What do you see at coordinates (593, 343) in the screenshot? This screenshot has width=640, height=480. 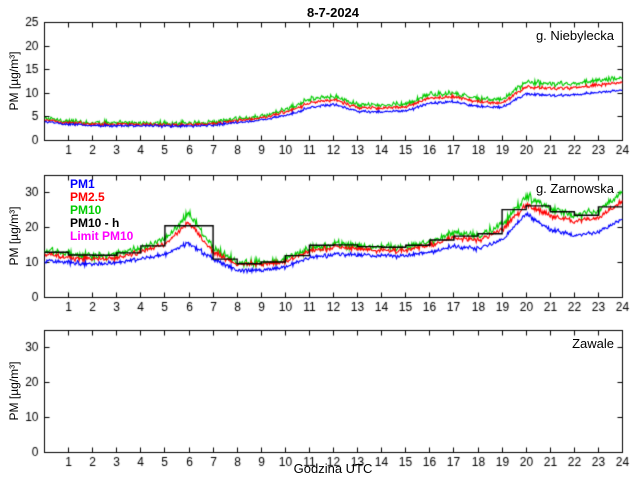 I see `station-label-zawale: Zawale` at bounding box center [593, 343].